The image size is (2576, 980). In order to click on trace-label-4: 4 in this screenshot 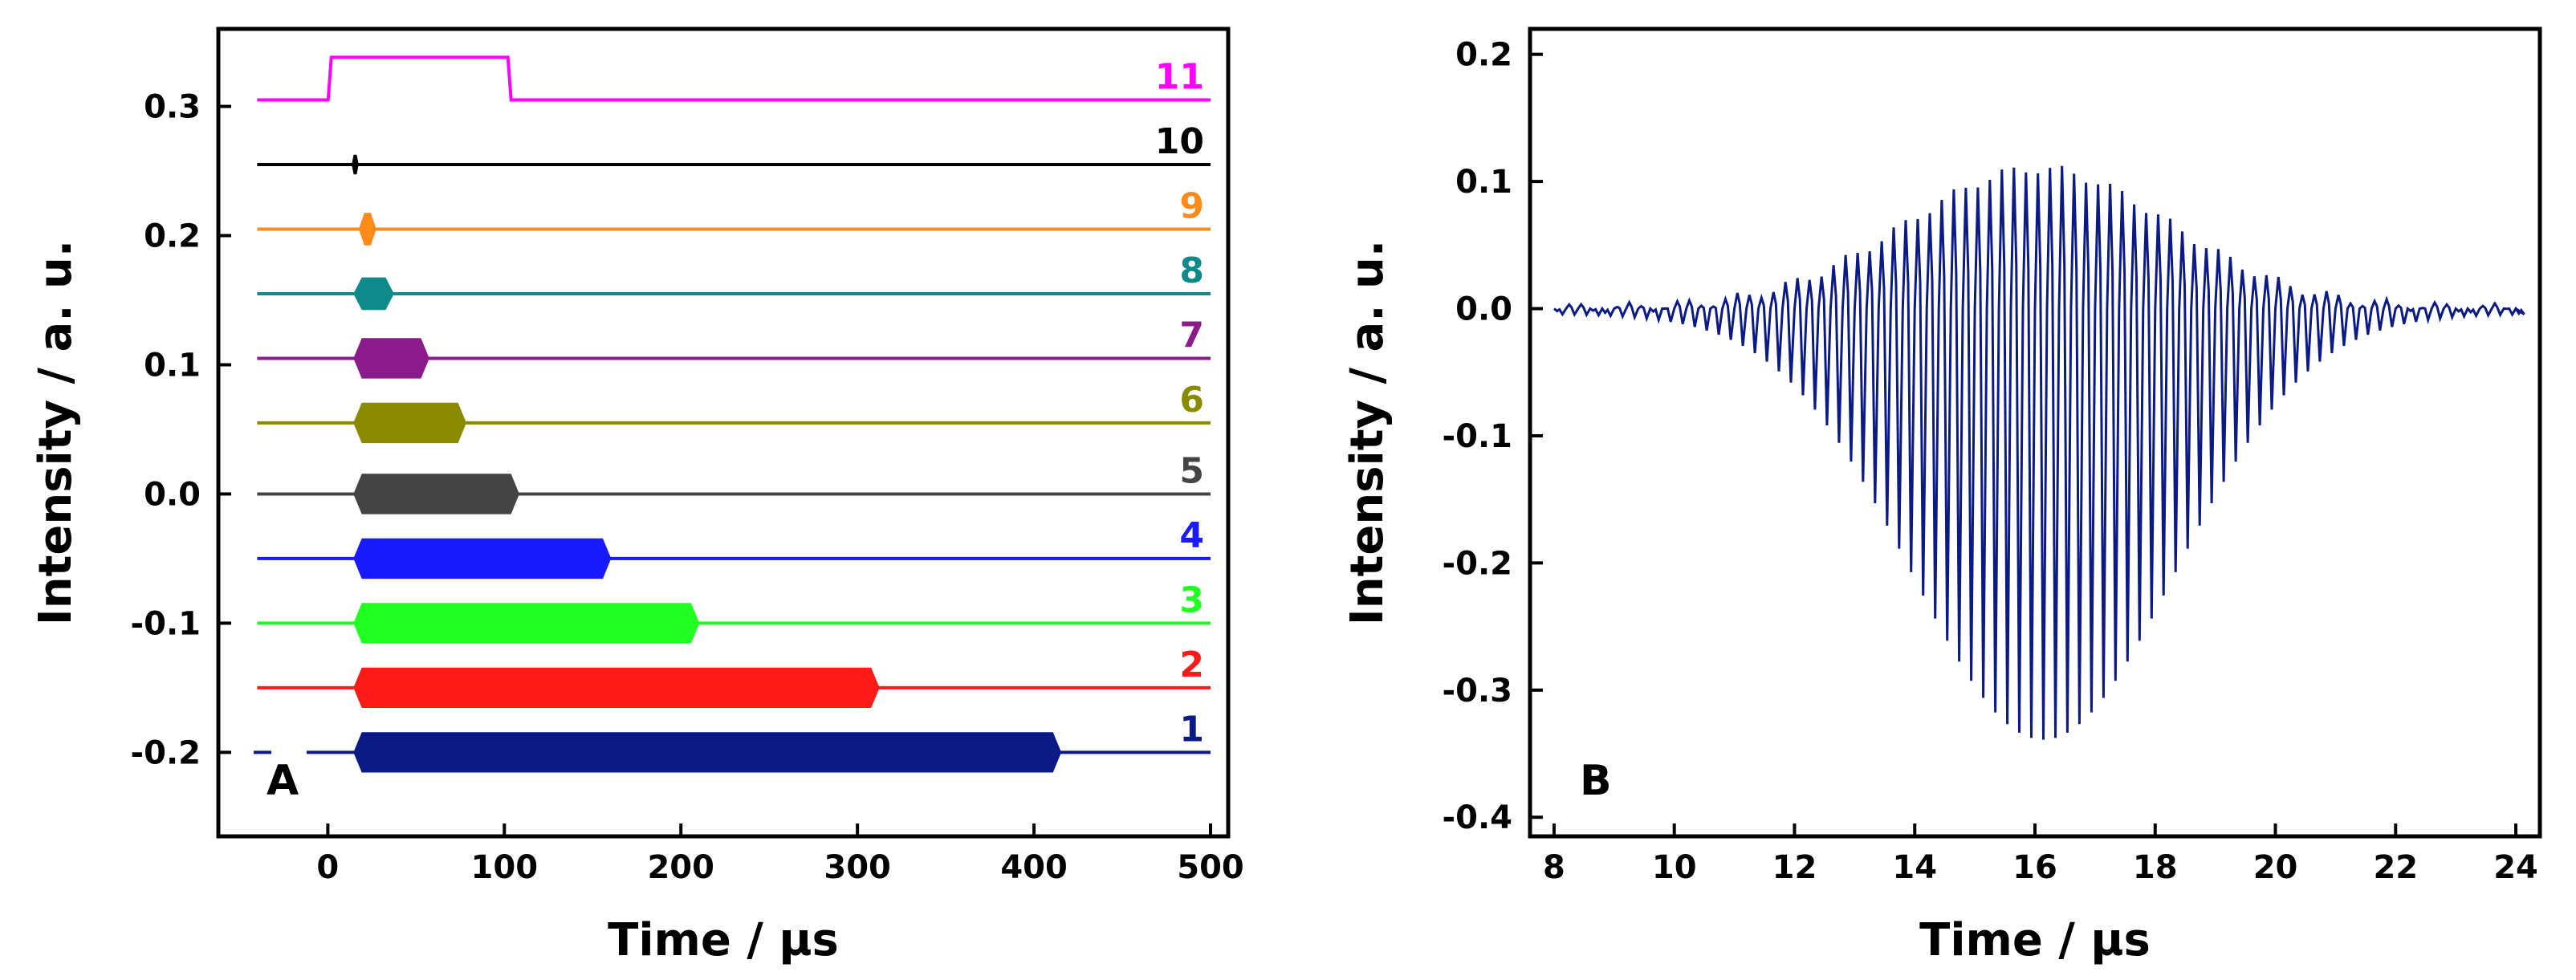, I will do `click(1191, 535)`.